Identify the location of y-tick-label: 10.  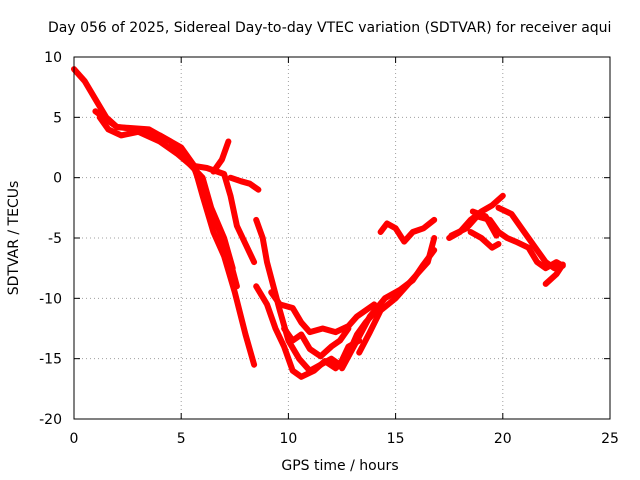
(53, 58).